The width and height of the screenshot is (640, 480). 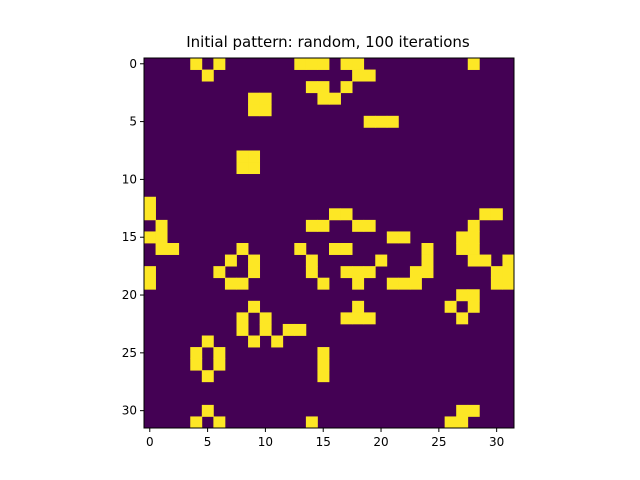 What do you see at coordinates (380, 442) in the screenshot?
I see `x-tick-label: 20` at bounding box center [380, 442].